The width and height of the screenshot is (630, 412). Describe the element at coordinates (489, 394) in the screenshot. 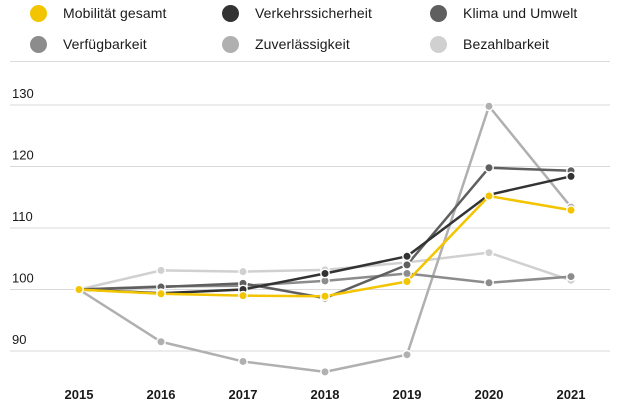

I see `x-tick-label: 2020` at that location.